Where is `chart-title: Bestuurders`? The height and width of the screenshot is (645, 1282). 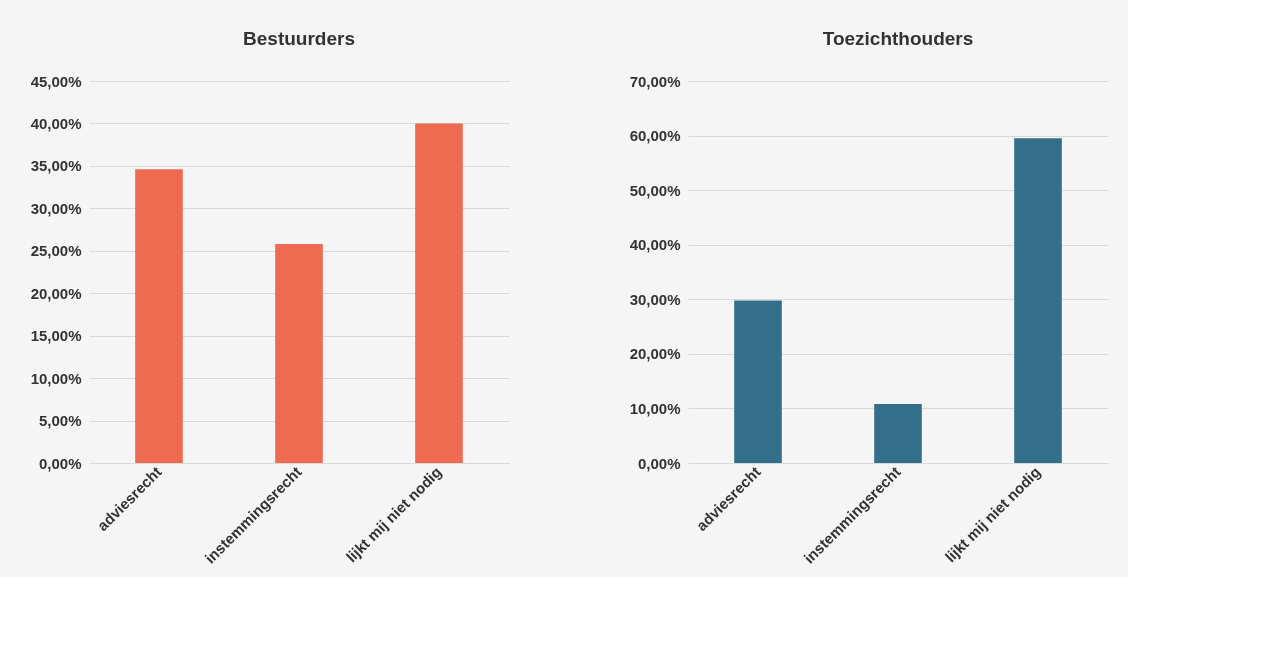
chart-title: Bestuurders is located at coordinates (299, 38).